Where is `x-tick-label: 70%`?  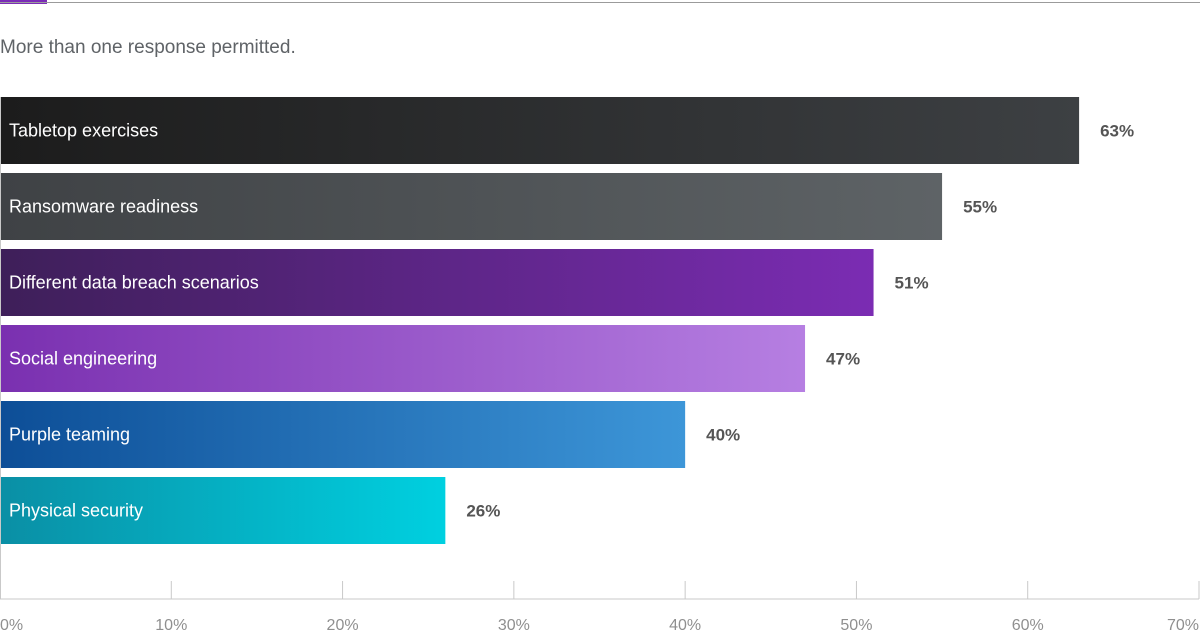 x-tick-label: 70% is located at coordinates (1183, 623).